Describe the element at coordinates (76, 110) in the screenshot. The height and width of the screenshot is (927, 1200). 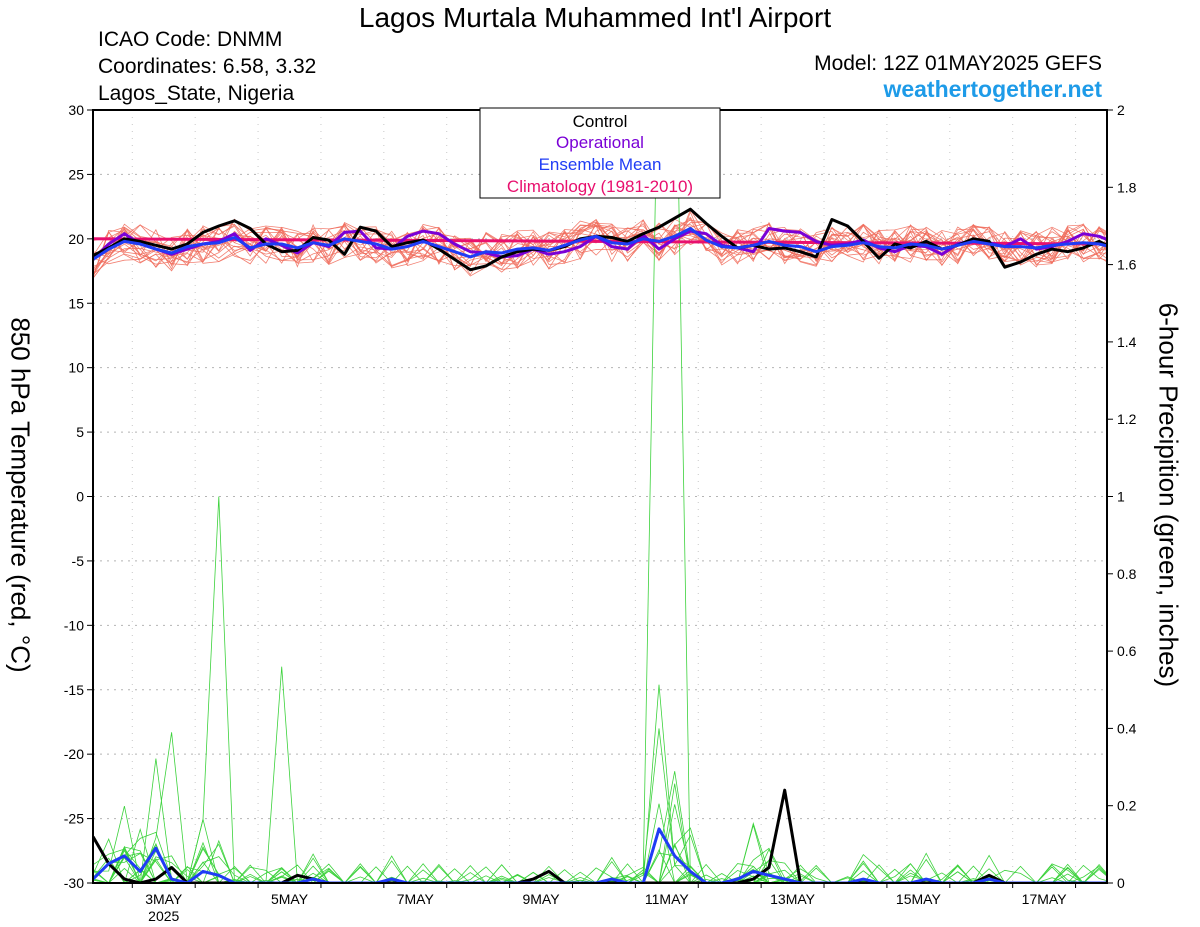
I see `left-tick-label: 30` at that location.